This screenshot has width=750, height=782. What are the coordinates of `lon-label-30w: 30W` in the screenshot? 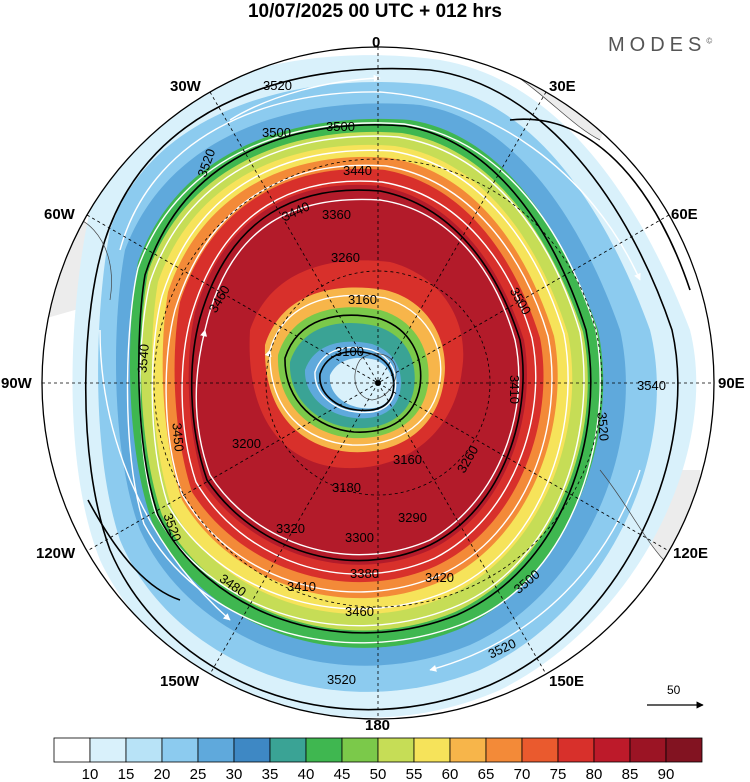 It's located at (185, 86).